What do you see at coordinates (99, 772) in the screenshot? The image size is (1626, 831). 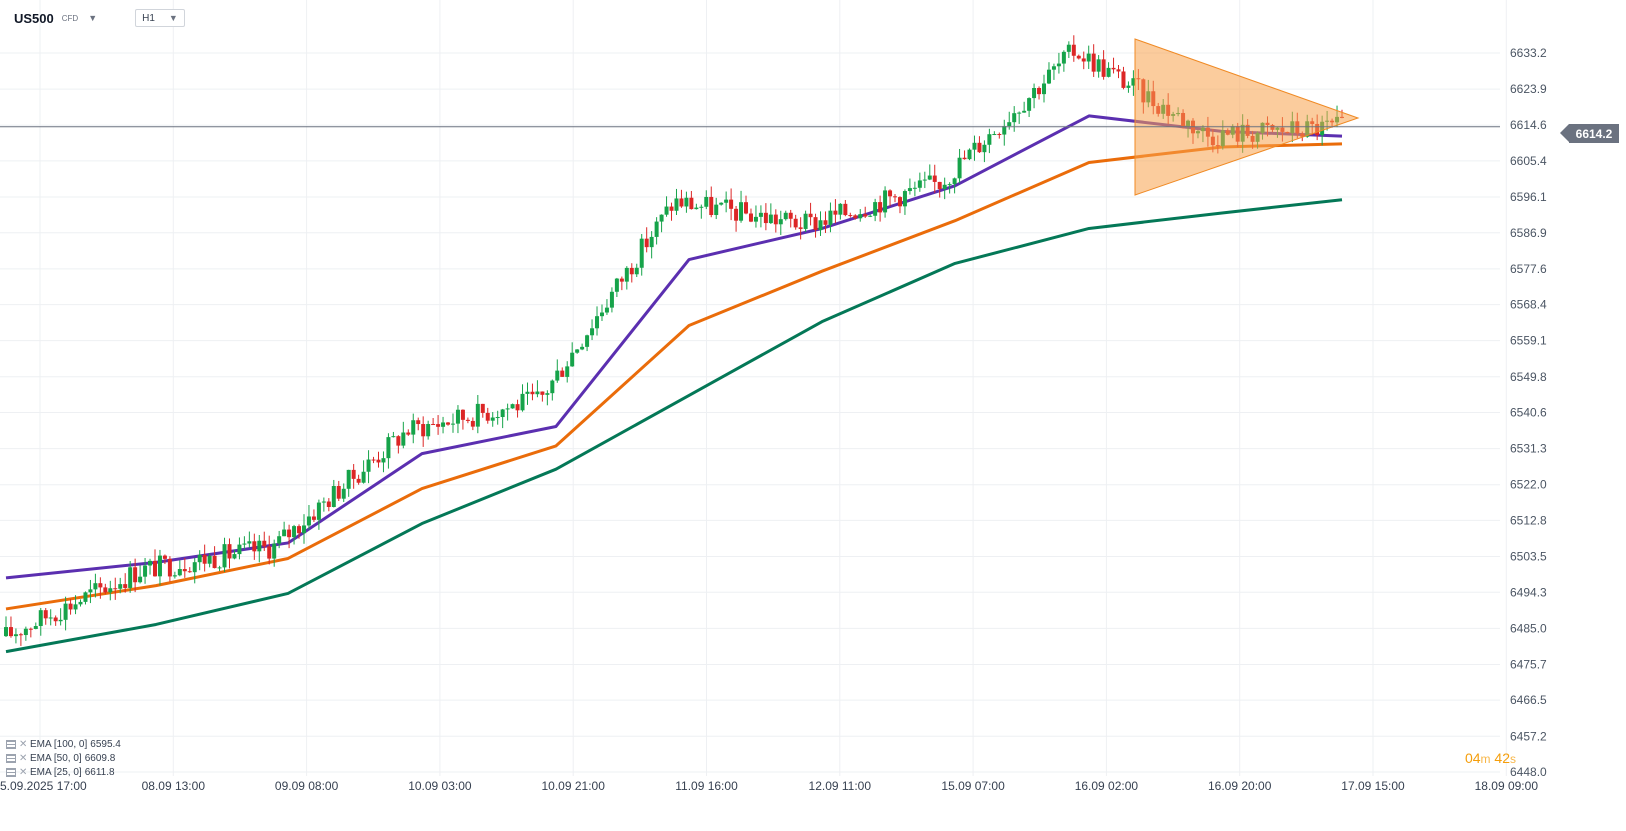 I see `legend-value: 6611.8` at bounding box center [99, 772].